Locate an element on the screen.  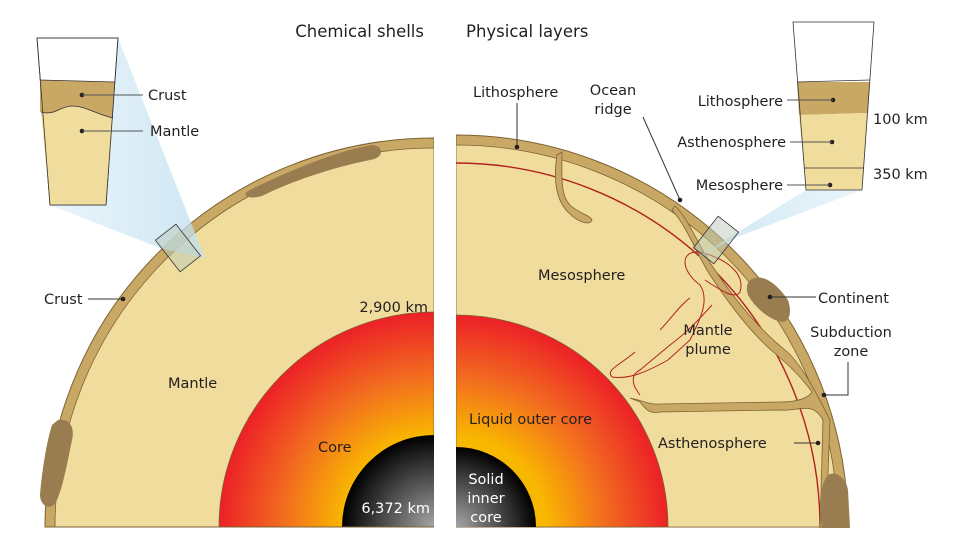
crust-pointer-dot is located at coordinates (123, 299).